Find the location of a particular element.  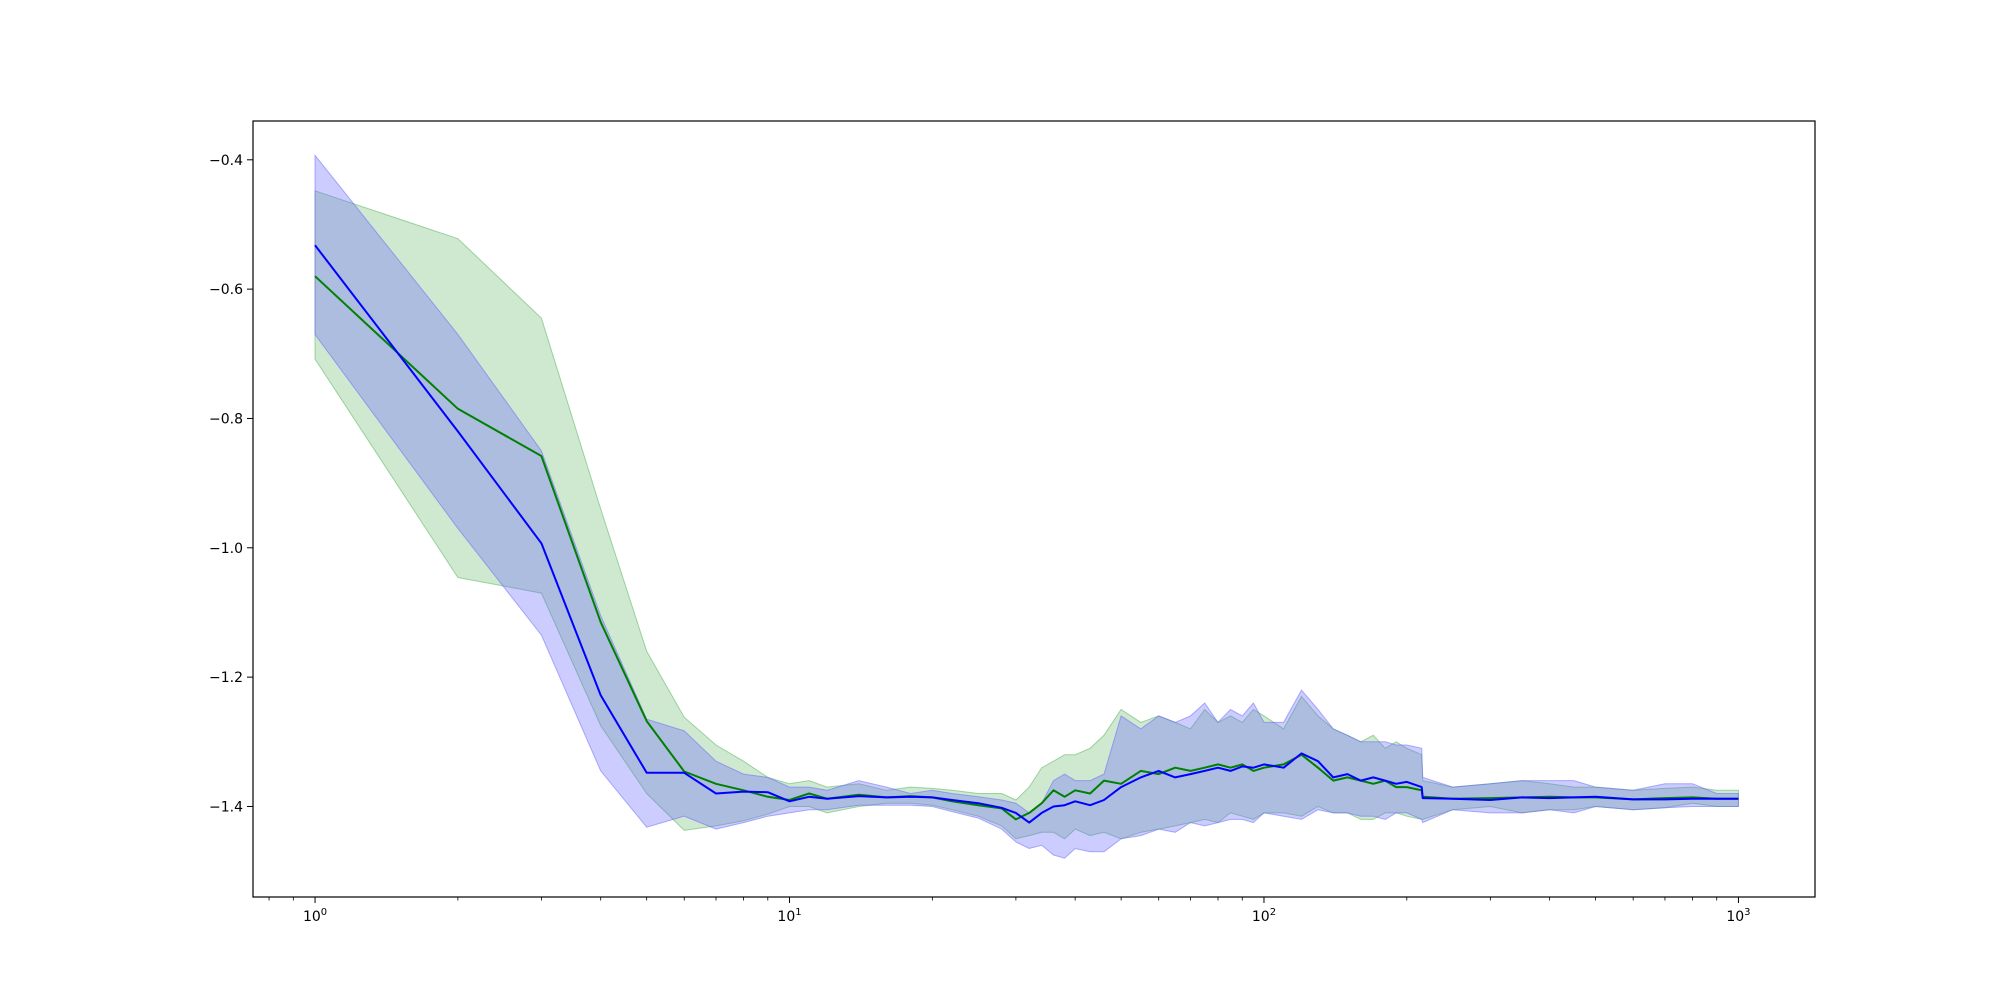

x-tick-label: 100 is located at coordinates (315, 916).